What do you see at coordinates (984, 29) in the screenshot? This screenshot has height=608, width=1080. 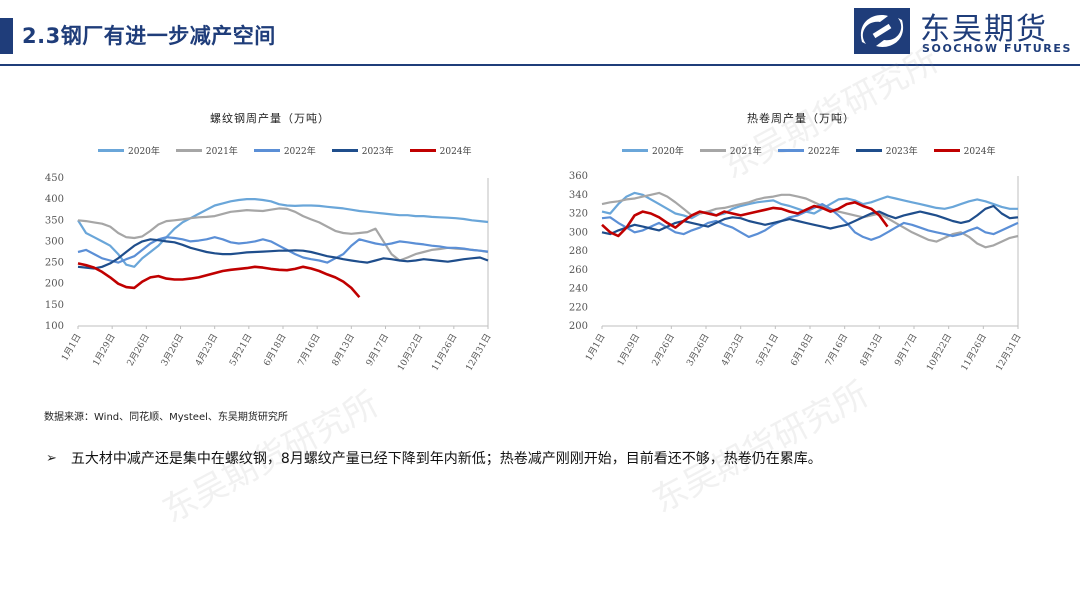 I see `logo-chinese-name: 东吴期货` at bounding box center [984, 29].